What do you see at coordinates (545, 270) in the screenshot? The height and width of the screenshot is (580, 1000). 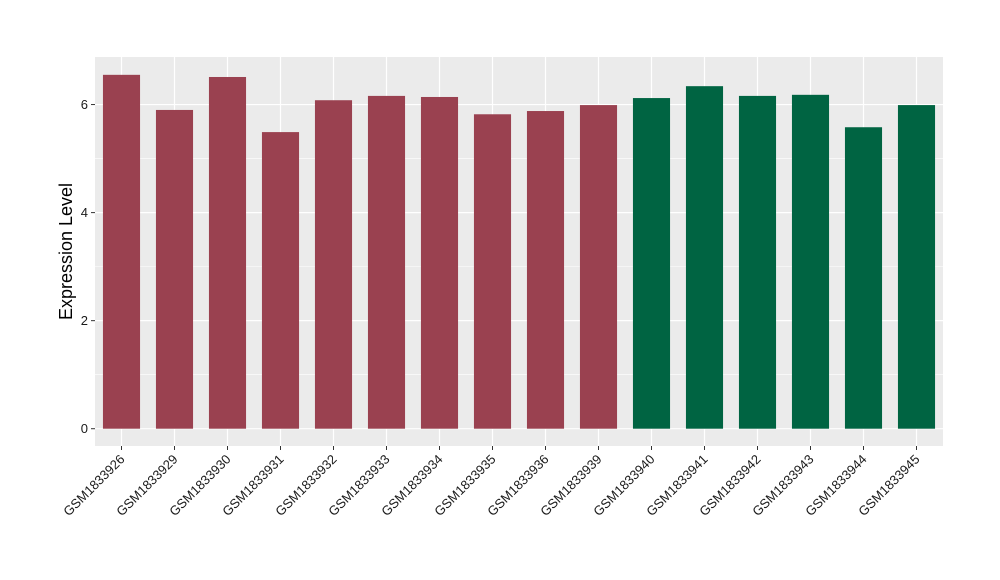 I see `bar-GSM1833936` at bounding box center [545, 270].